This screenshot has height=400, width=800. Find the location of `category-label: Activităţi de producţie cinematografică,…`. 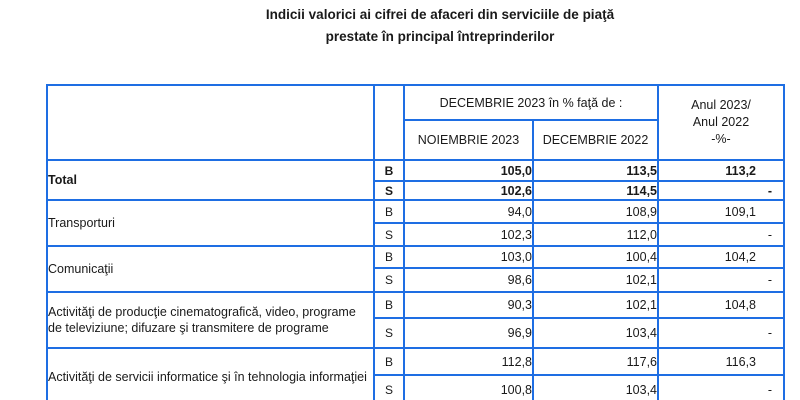

category-label: Activităţi de producţie cinematografică,… is located at coordinates (210, 320).